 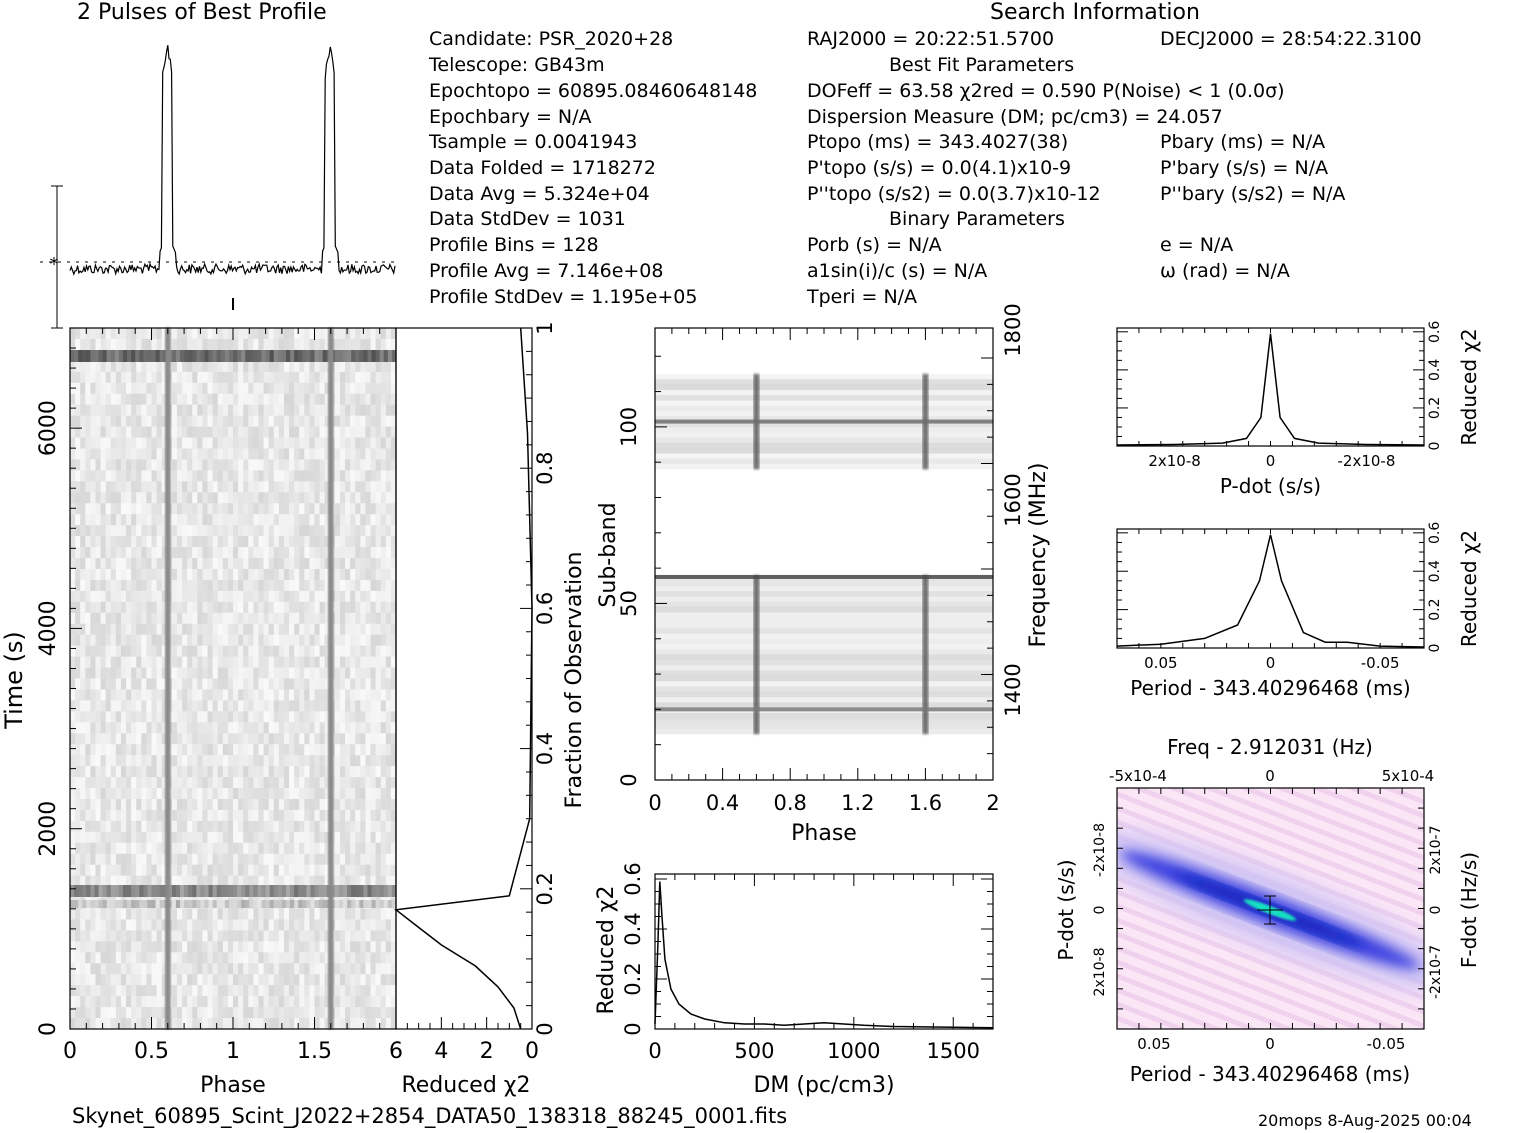 What do you see at coordinates (545, 327) in the screenshot?
I see `tick-label: 1` at bounding box center [545, 327].